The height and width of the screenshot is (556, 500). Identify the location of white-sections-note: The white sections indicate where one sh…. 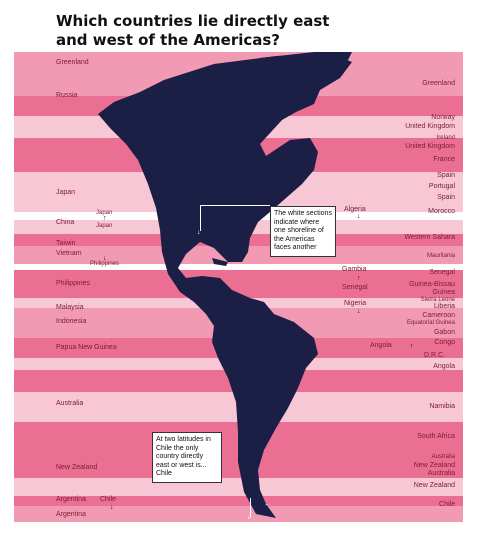
(303, 231).